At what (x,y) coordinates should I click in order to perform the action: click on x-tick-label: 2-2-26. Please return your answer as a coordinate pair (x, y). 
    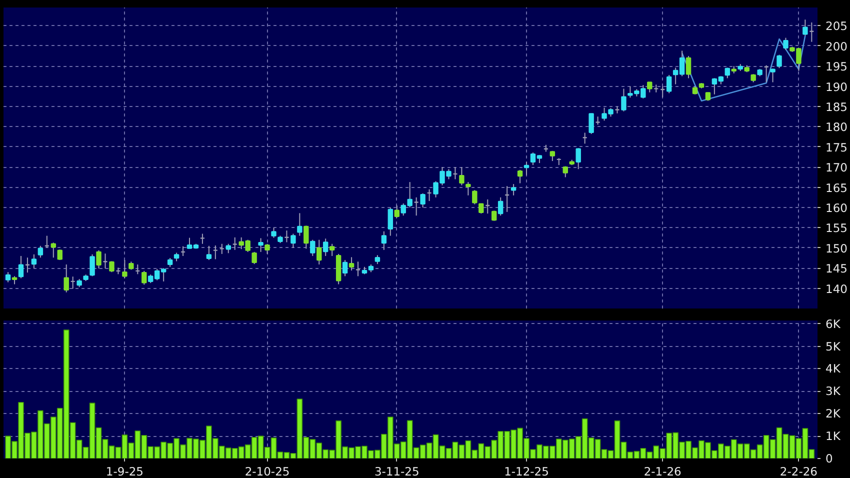
    Looking at the image, I should click on (799, 471).